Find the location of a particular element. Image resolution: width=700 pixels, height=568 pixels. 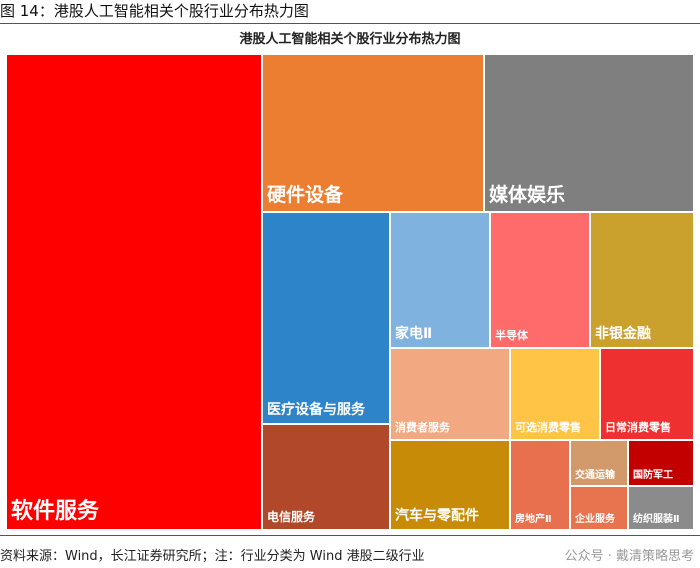

treemap-tile-label: 纺织服装Ⅱ is located at coordinates (656, 519).